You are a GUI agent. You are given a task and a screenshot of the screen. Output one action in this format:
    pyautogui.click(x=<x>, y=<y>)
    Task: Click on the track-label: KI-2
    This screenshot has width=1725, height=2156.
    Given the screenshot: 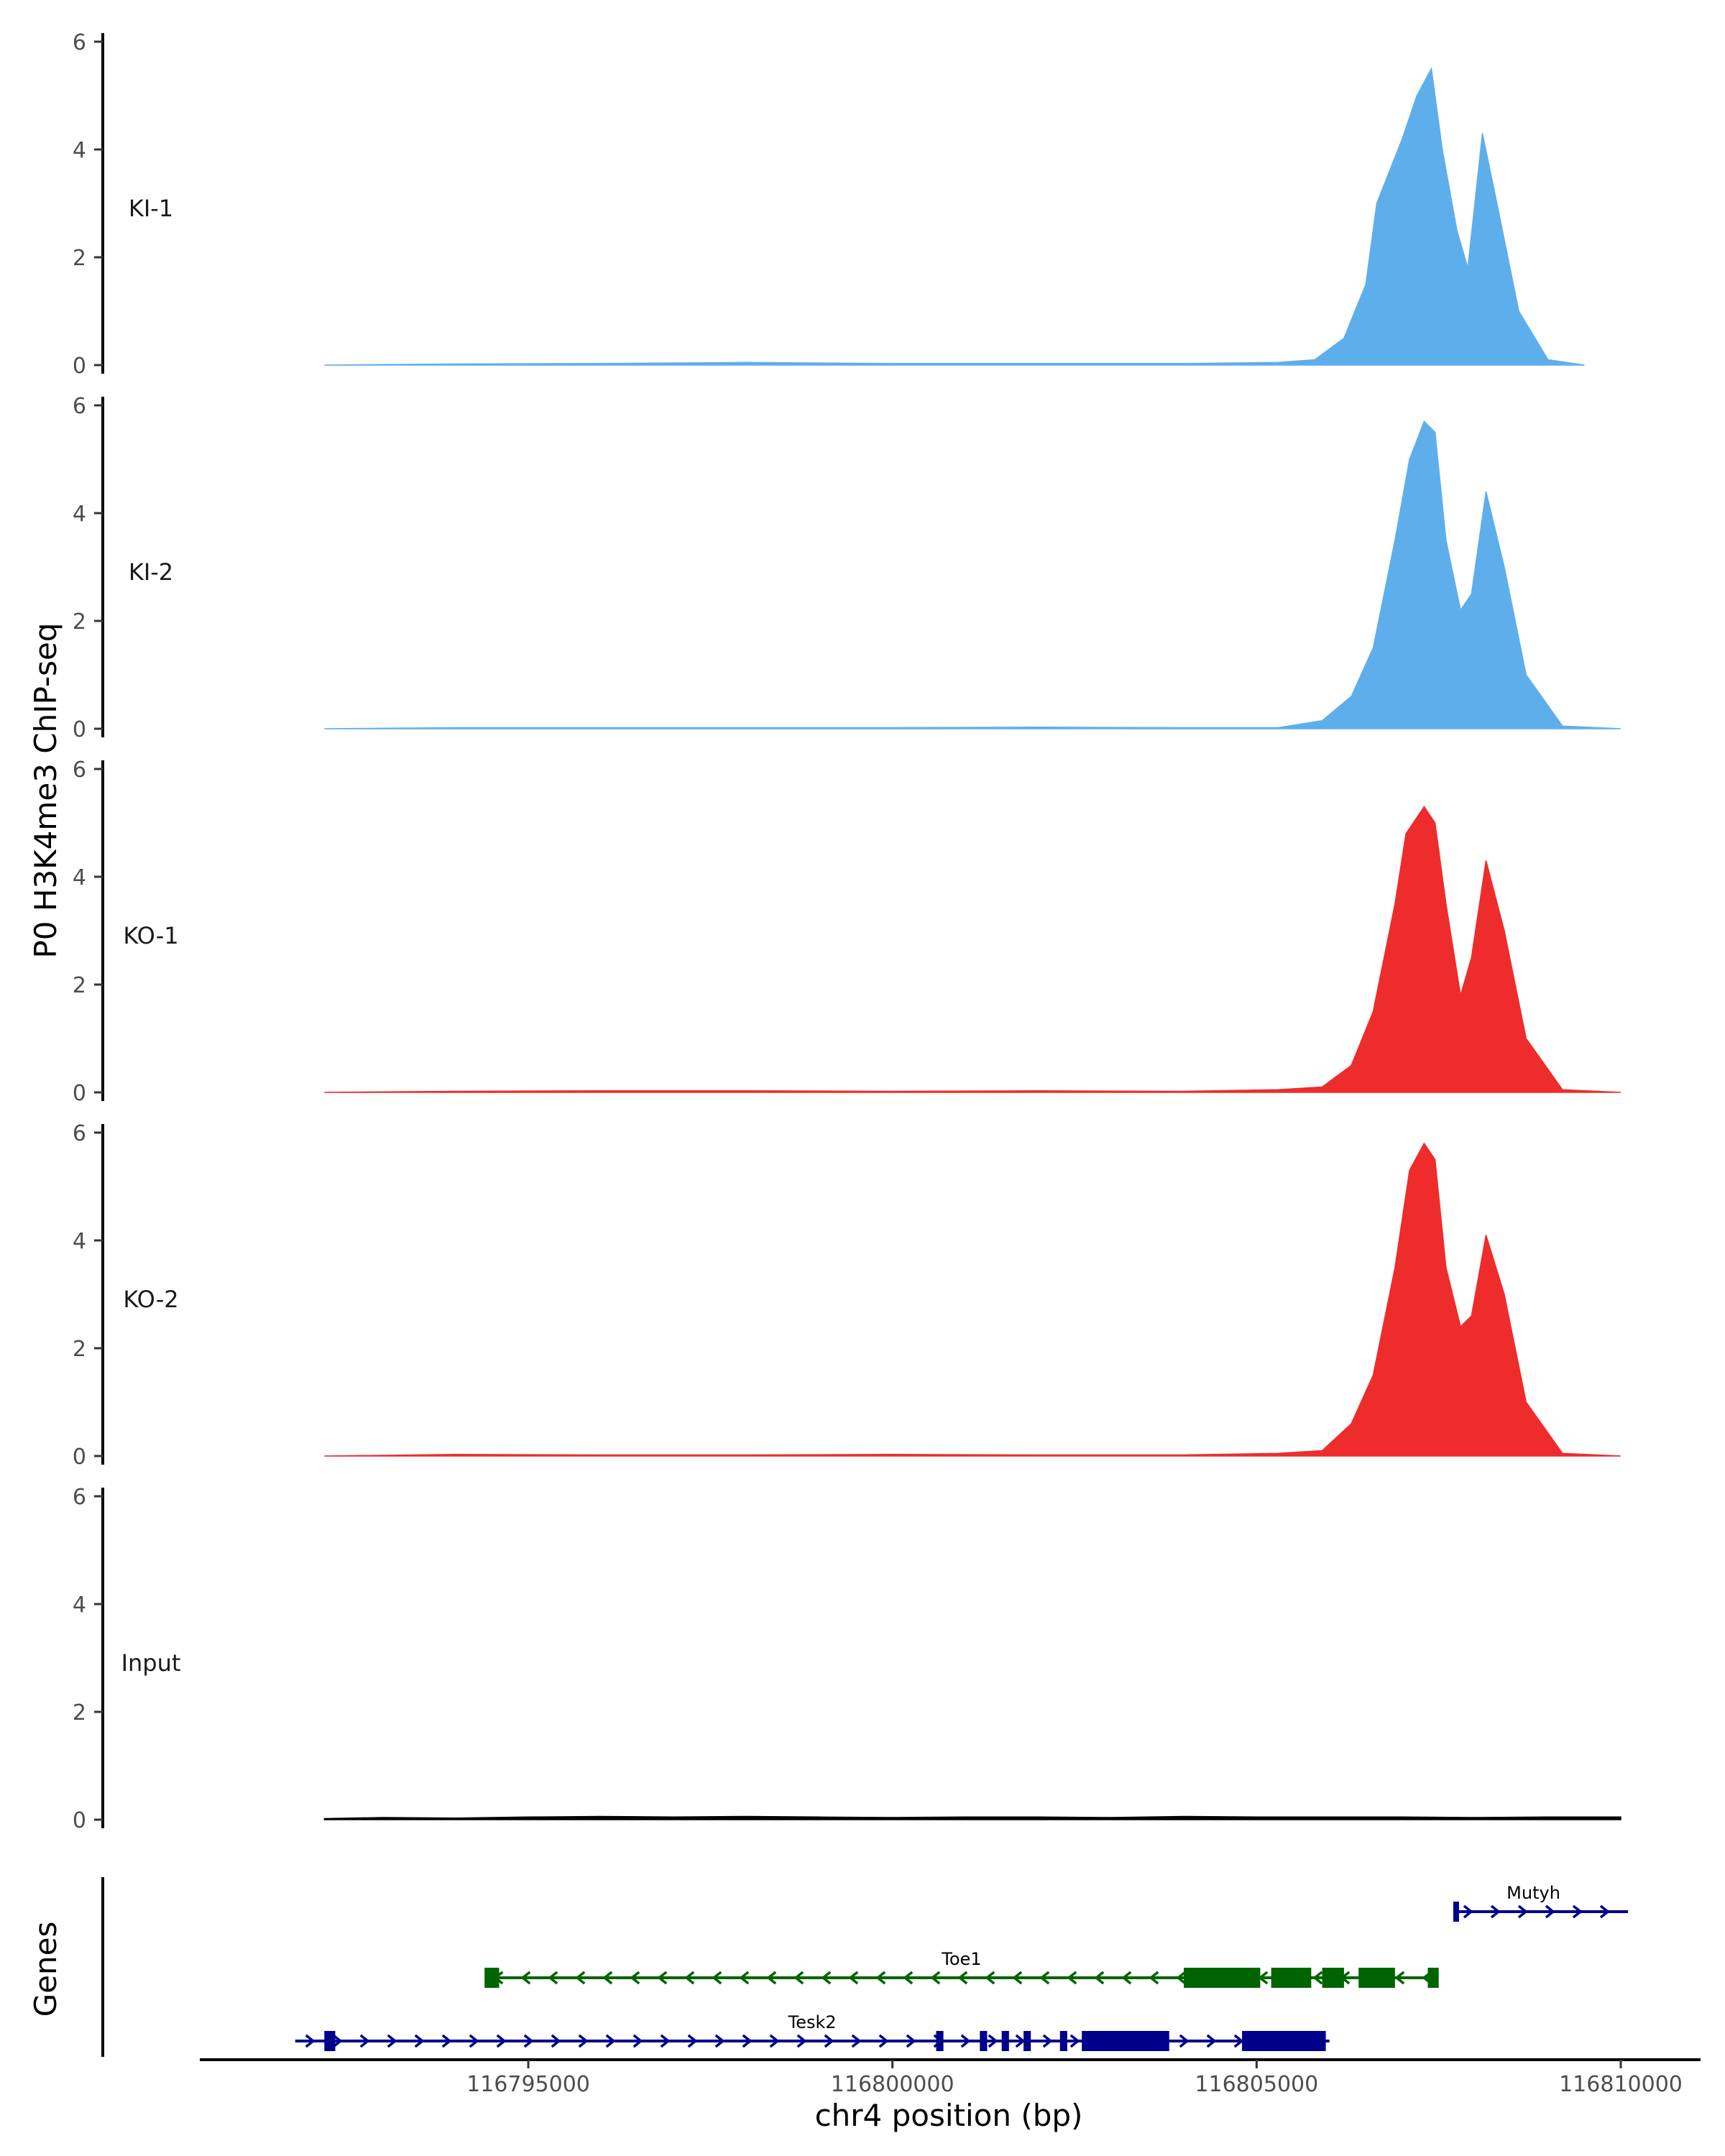 What is the action you would take?
    pyautogui.click(x=151, y=572)
    